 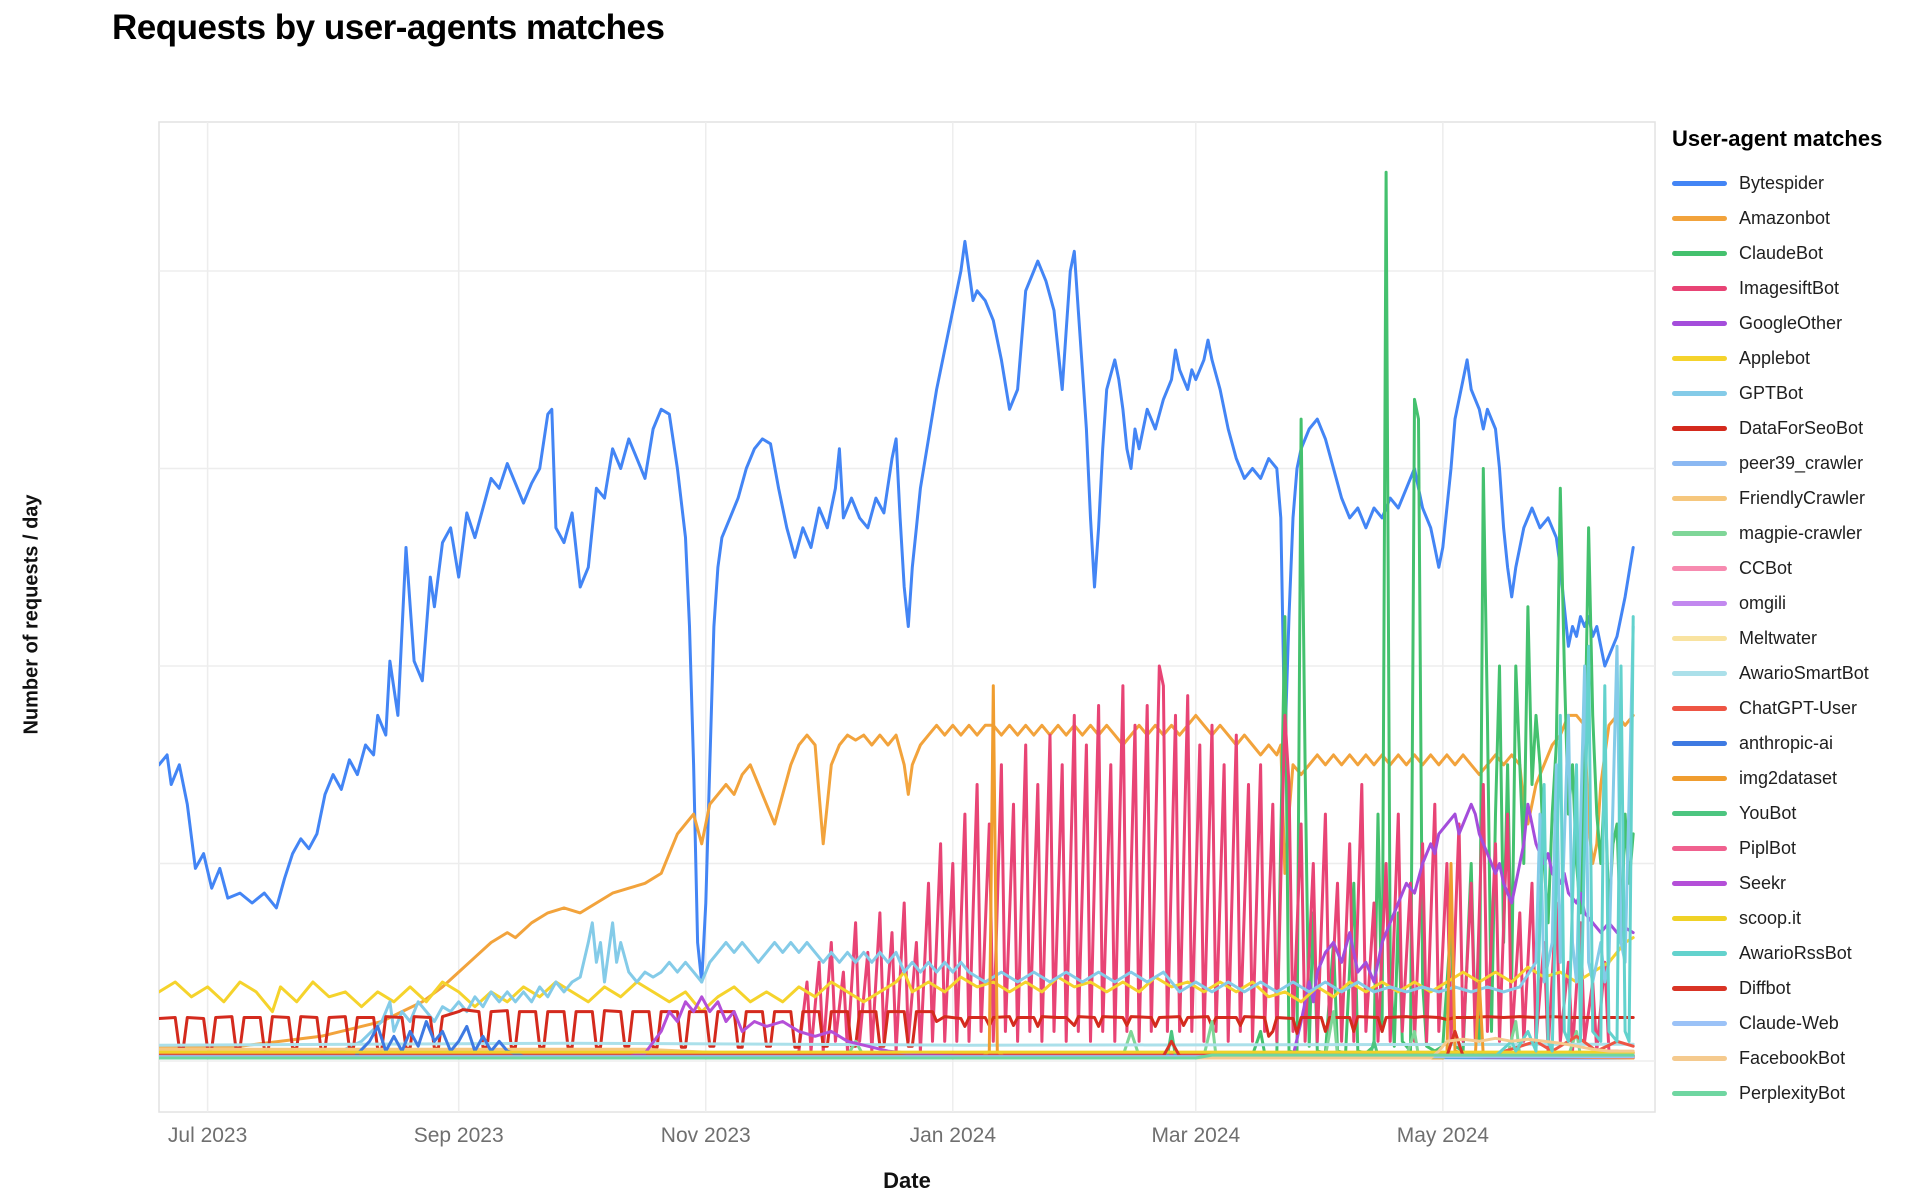 I want to click on legend-item-scoop-it: scoop.it, so click(x=1792, y=918).